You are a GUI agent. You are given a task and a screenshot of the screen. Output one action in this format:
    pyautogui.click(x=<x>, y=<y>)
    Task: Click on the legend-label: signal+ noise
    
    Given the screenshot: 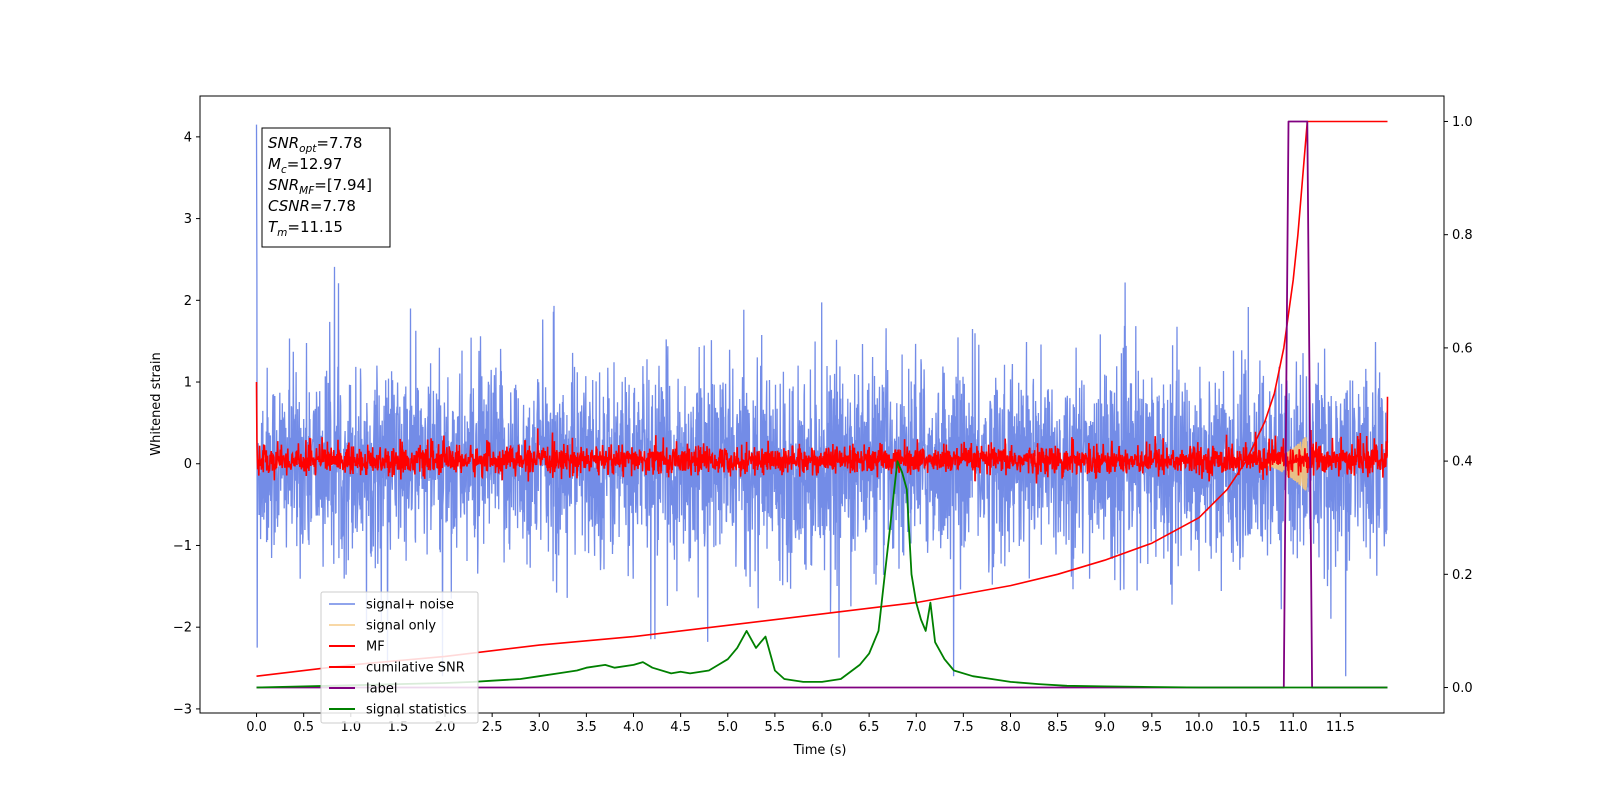 What is the action you would take?
    pyautogui.click(x=410, y=605)
    